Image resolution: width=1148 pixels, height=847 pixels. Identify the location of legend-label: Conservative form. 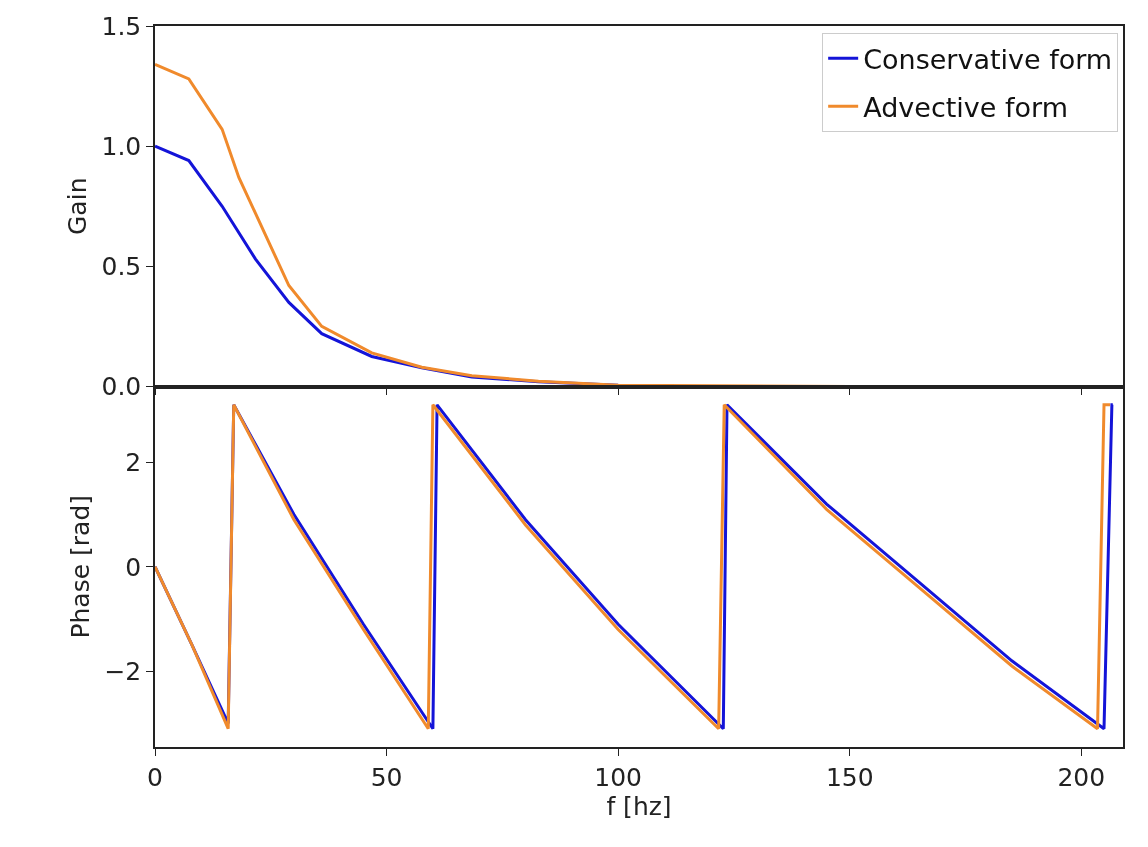
(988, 59).